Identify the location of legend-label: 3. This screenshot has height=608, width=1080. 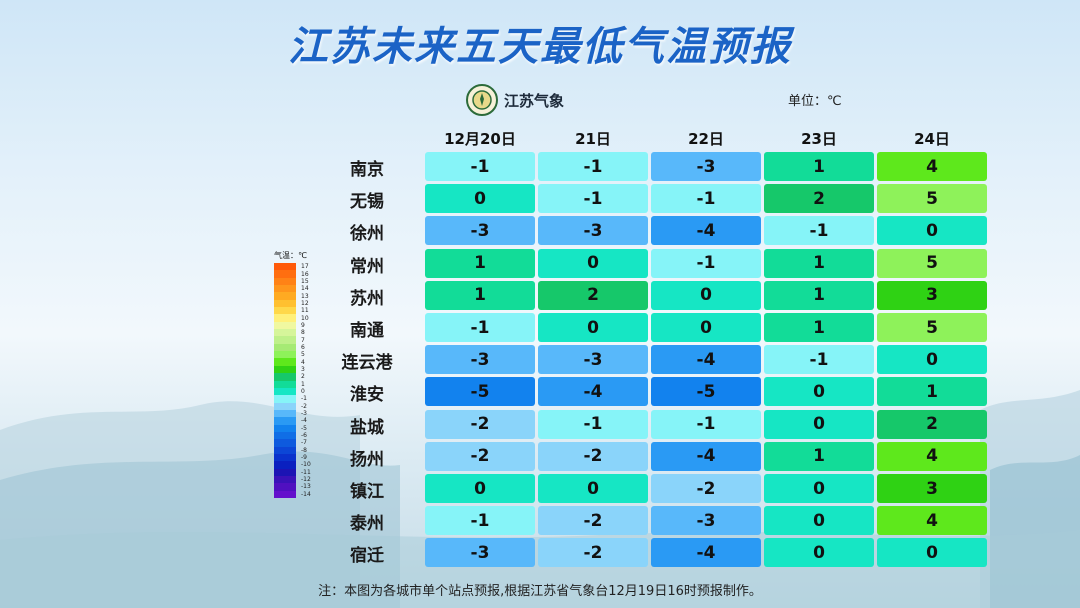
(303, 369).